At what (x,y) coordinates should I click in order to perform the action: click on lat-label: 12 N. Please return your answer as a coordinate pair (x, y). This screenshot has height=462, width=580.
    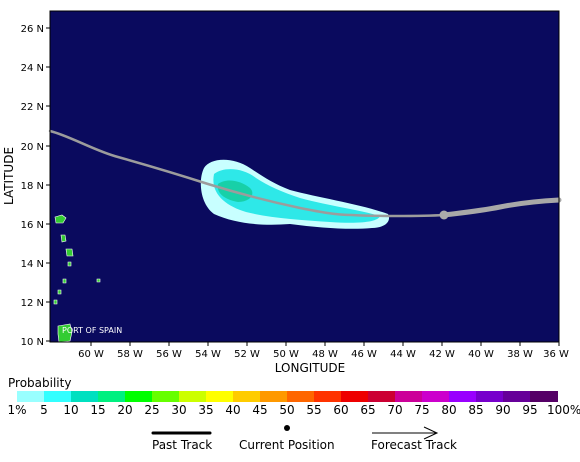
    Looking at the image, I should click on (32, 303).